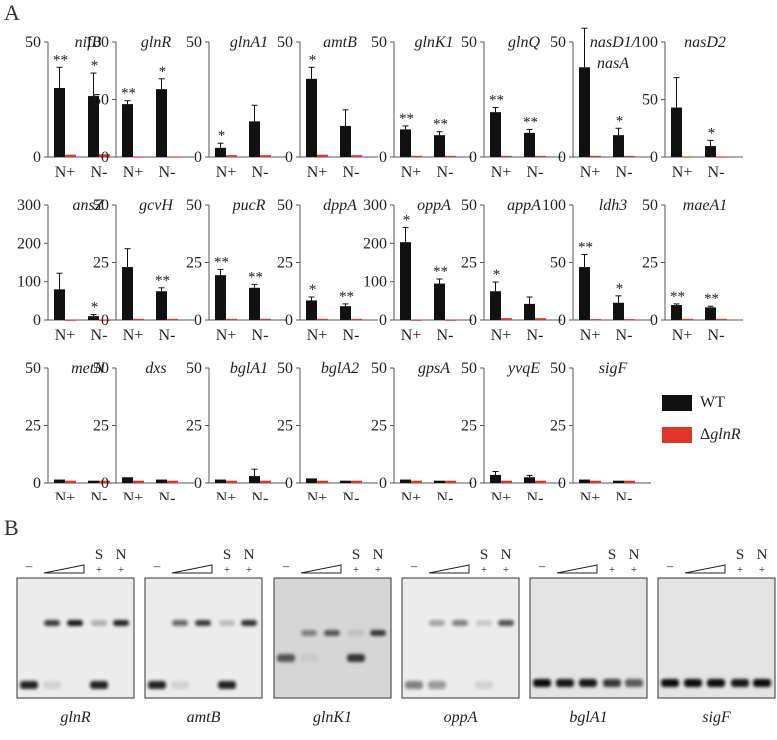 The image size is (777, 740). I want to click on chart-dxs: 0 25 50 dxs N+ N-, so click(143, 430).